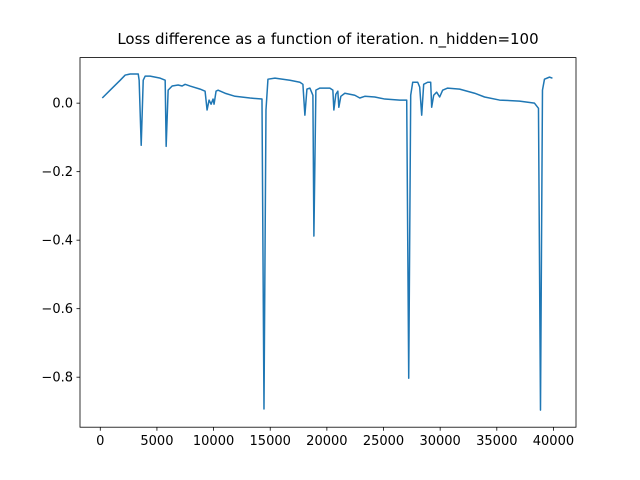  Describe the element at coordinates (553, 441) in the screenshot. I see `x-tick-label: 40000` at that location.